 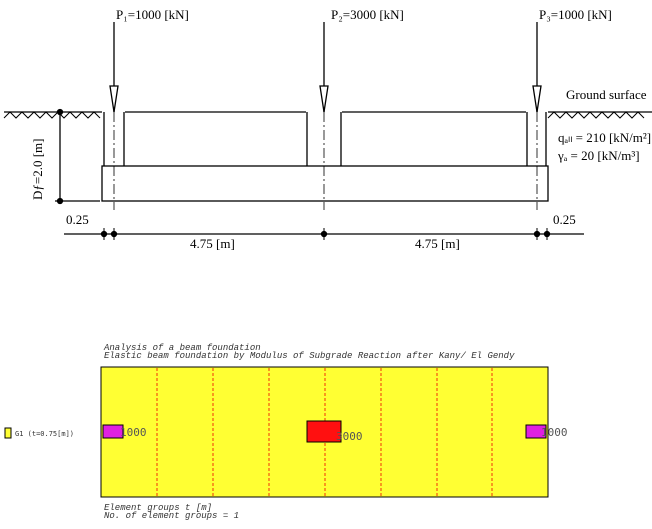 What do you see at coordinates (152, 14) in the screenshot?
I see `load-label: P₁=1000 [kN]` at bounding box center [152, 14].